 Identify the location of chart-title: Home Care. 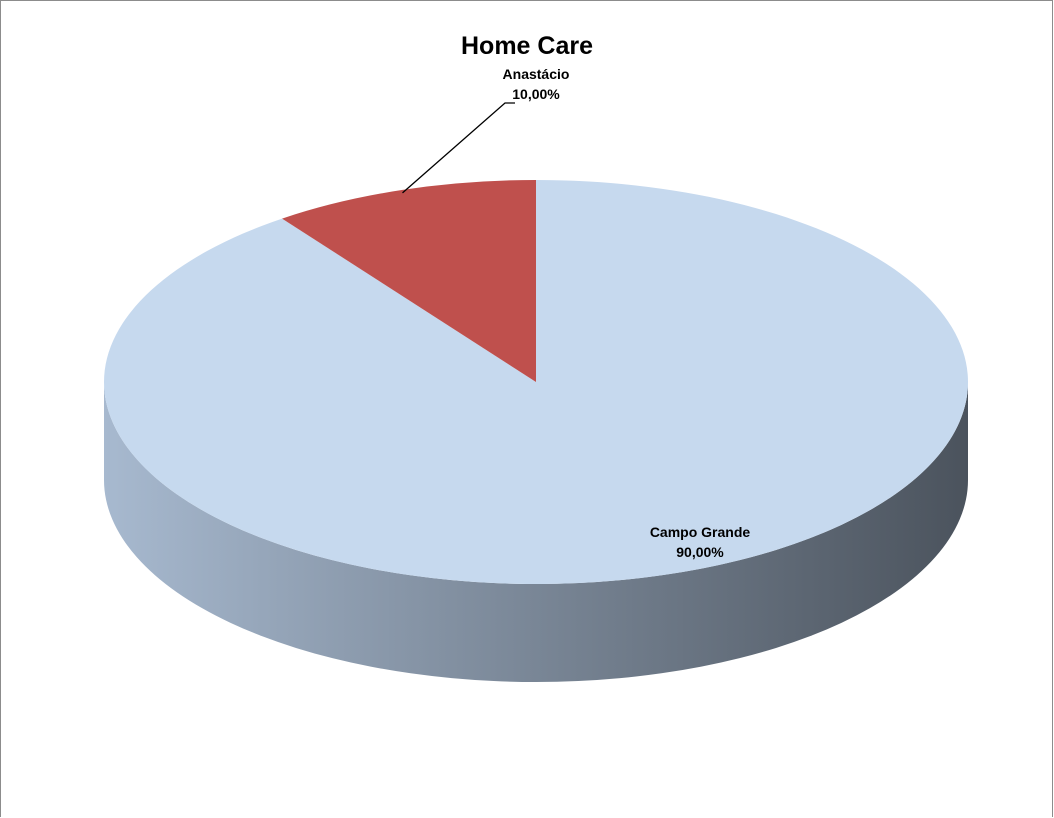
(527, 46).